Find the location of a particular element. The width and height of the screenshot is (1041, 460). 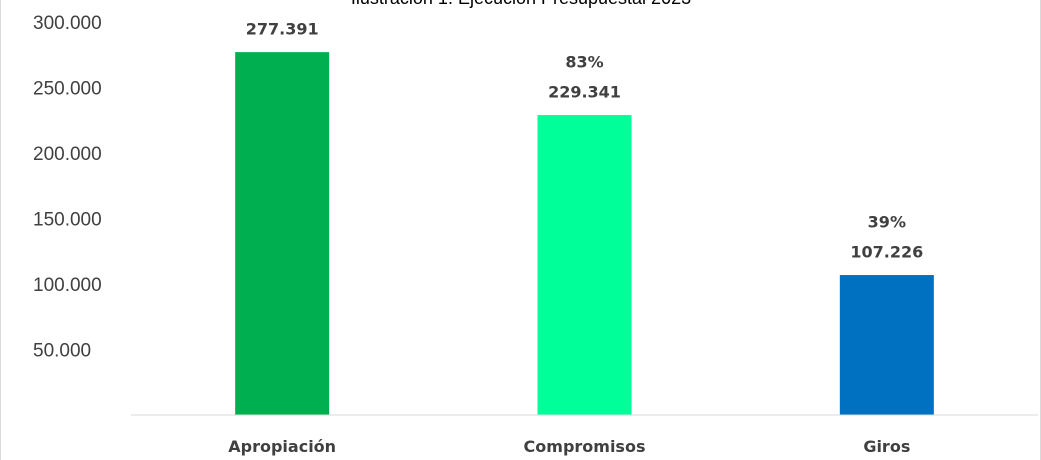

y-tick-label: 200.000 is located at coordinates (67, 154).